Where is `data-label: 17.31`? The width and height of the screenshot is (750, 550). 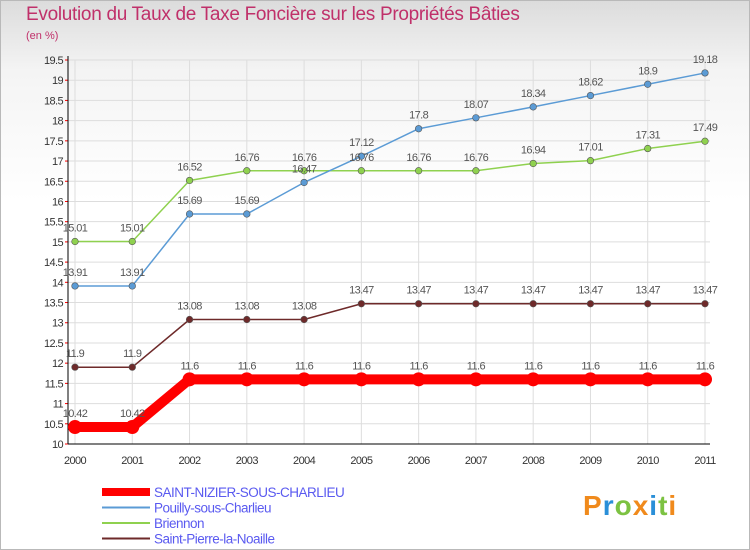 data-label: 17.31 is located at coordinates (647, 136).